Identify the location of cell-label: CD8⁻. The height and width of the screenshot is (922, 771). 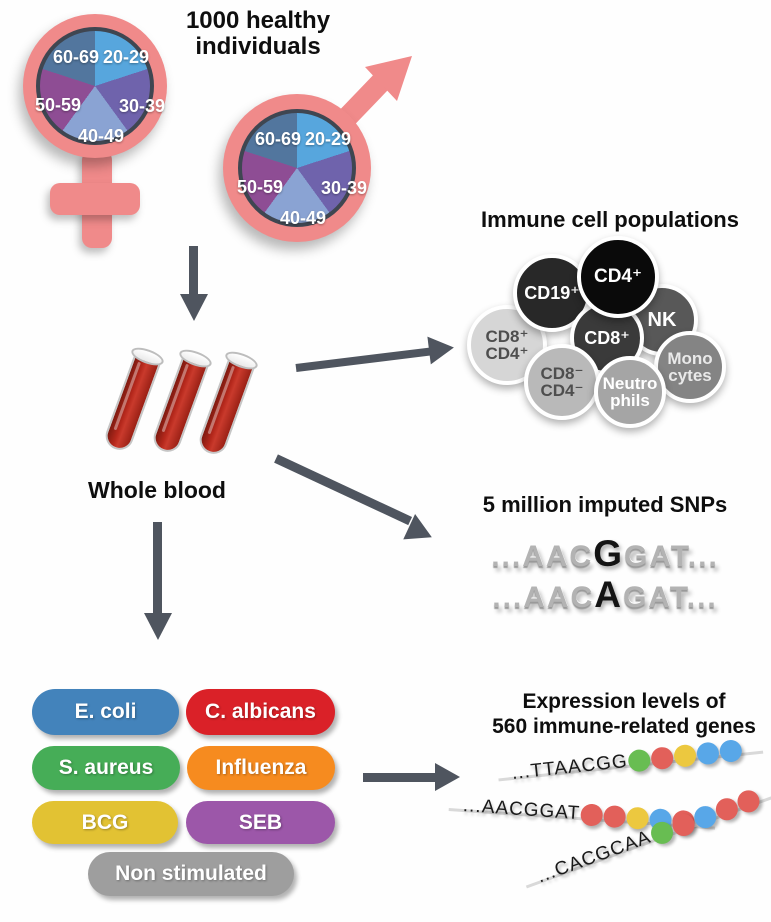
(562, 373).